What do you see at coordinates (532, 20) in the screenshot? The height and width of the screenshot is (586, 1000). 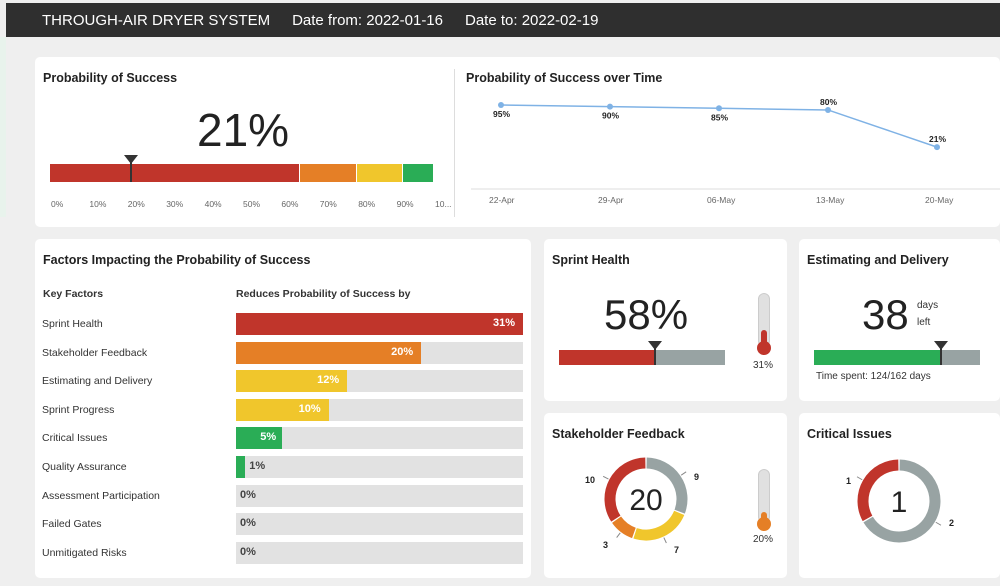 I see `date-to: Date to: 2022-02-19` at bounding box center [532, 20].